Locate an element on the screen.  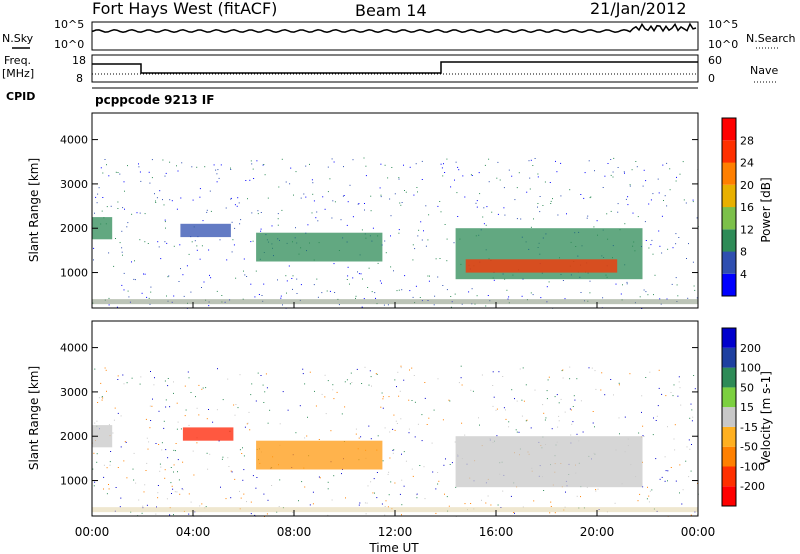
xtick-label: 12:00 is located at coordinates (395, 532).